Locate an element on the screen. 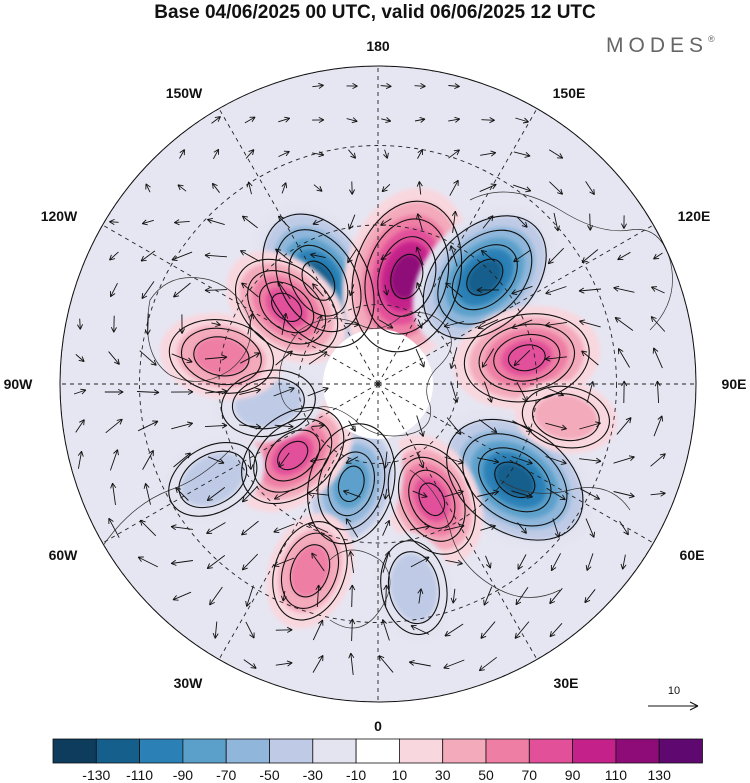 The width and height of the screenshot is (750, 783). latitude-circle is located at coordinates (378, 384).